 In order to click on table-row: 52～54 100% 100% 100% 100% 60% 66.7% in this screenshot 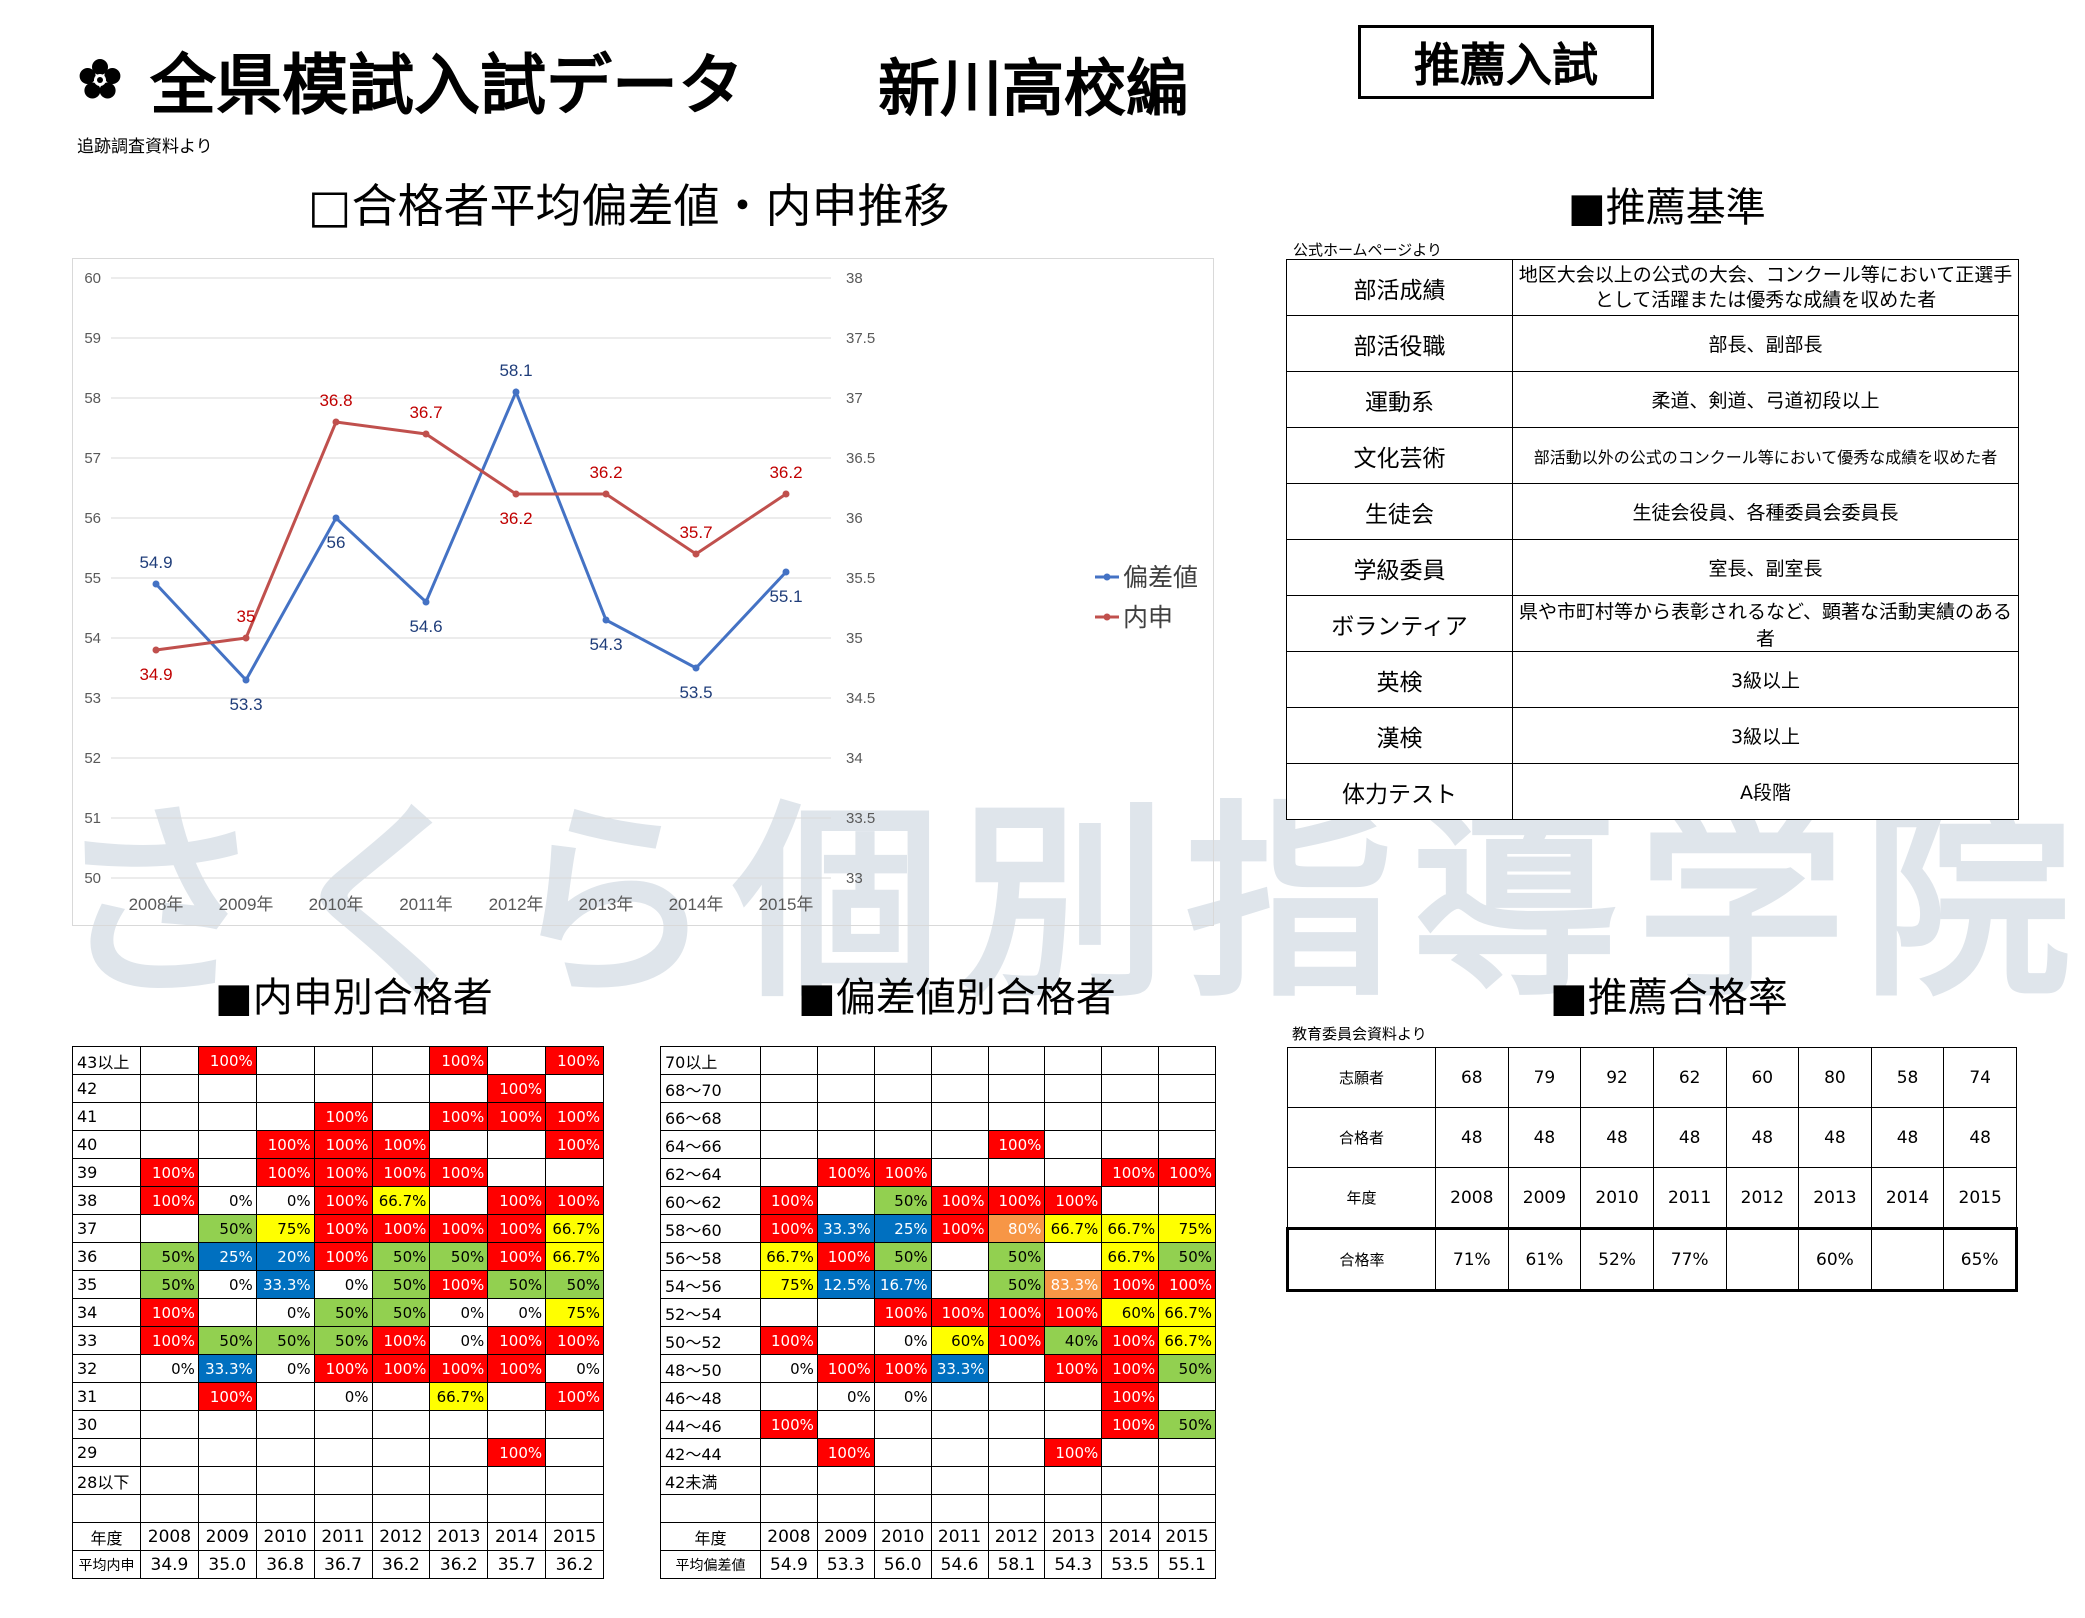, I will do `click(938, 1312)`.